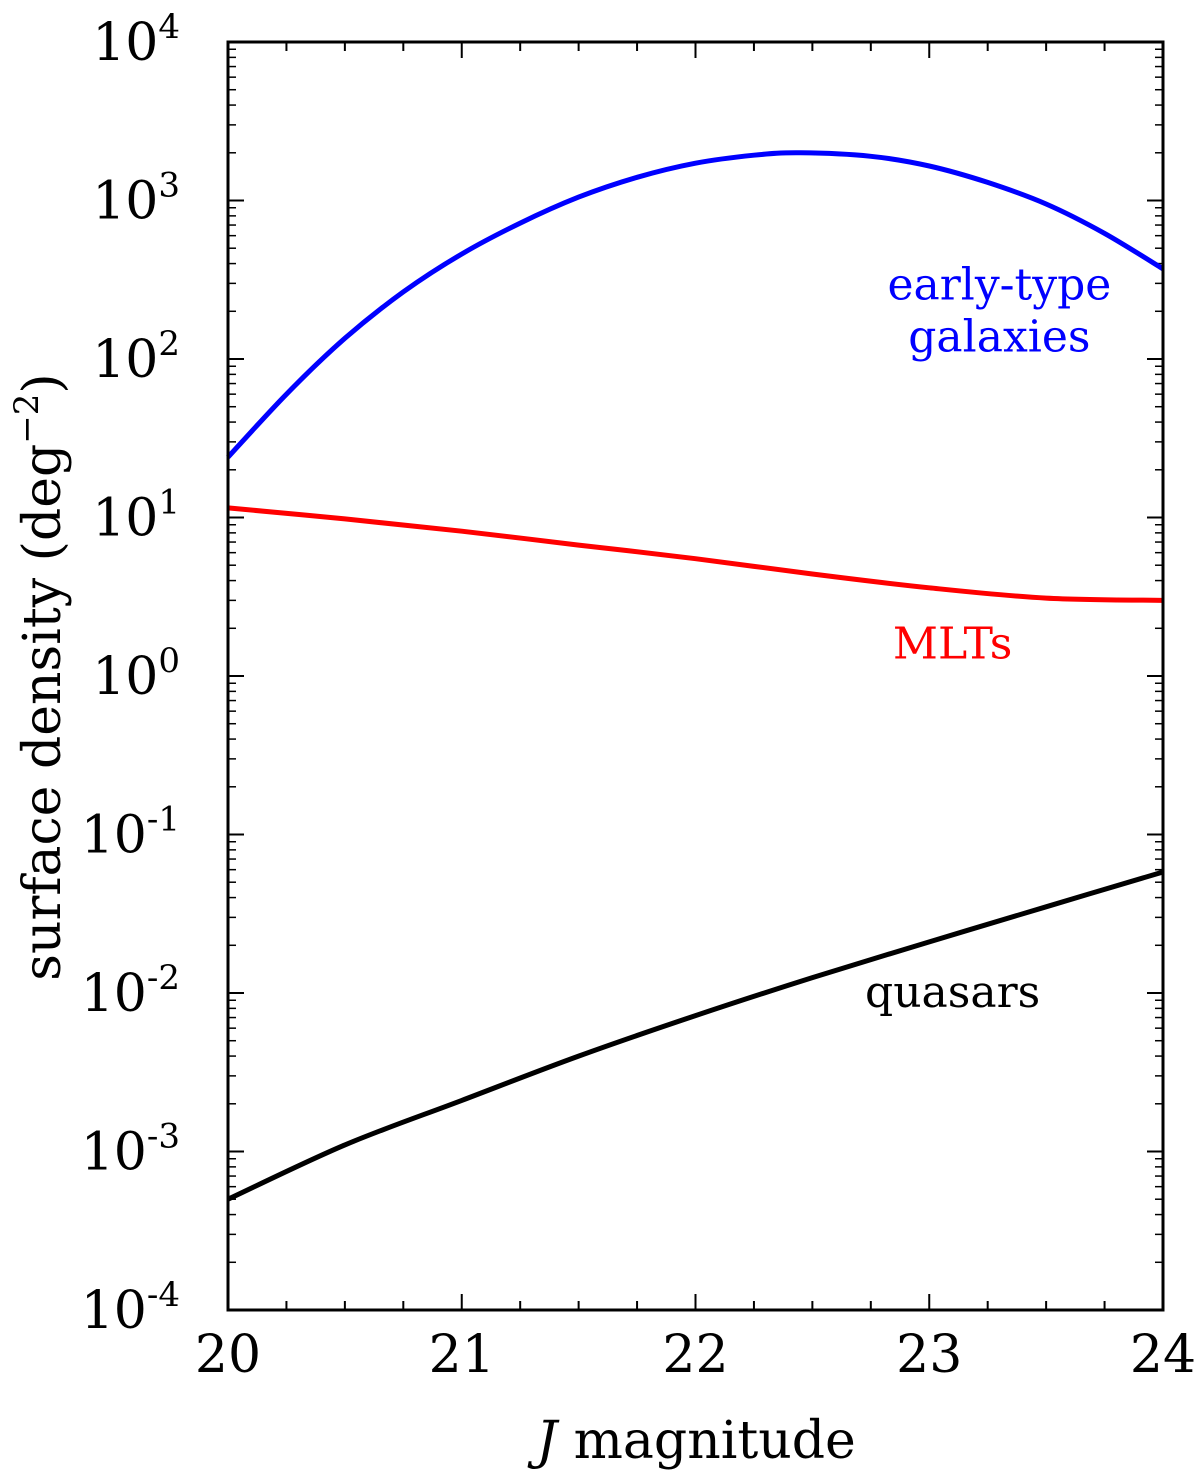  I want to click on x-tick-label: 24, so click(1163, 1355).